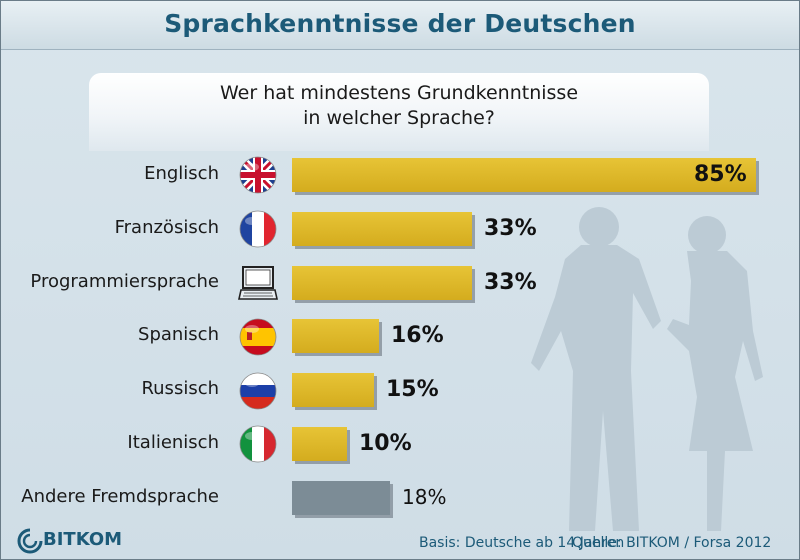  Describe the element at coordinates (412, 390) in the screenshot. I see `value-label-russisch: 15%` at that location.